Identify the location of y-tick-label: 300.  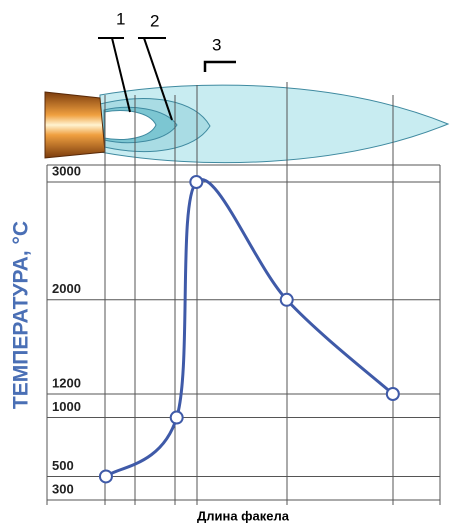
(63, 488).